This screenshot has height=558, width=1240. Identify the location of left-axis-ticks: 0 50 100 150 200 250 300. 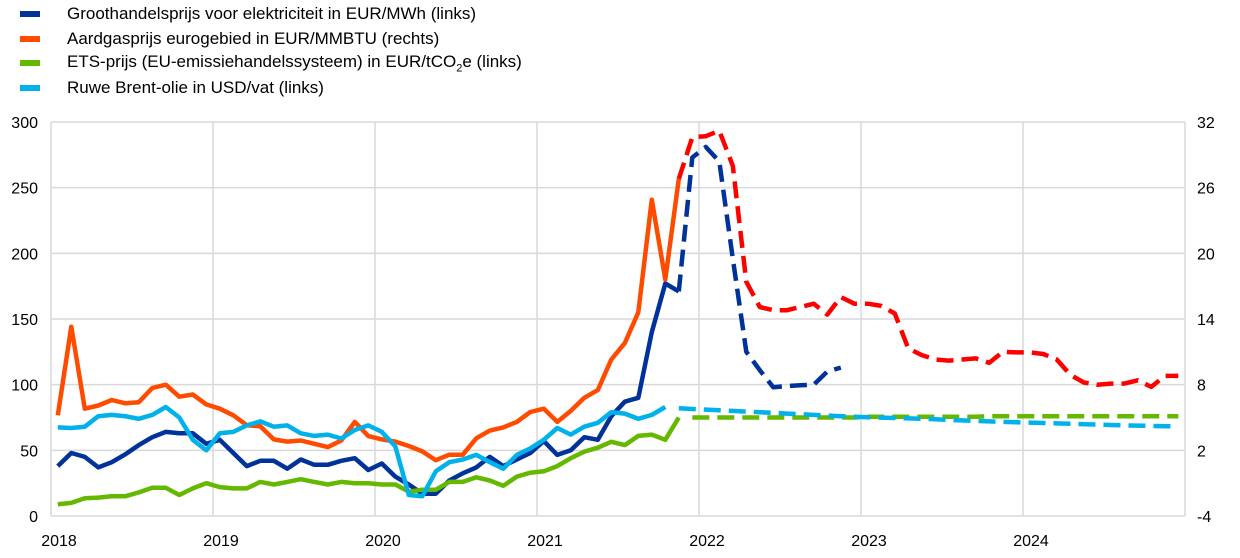
(24, 320).